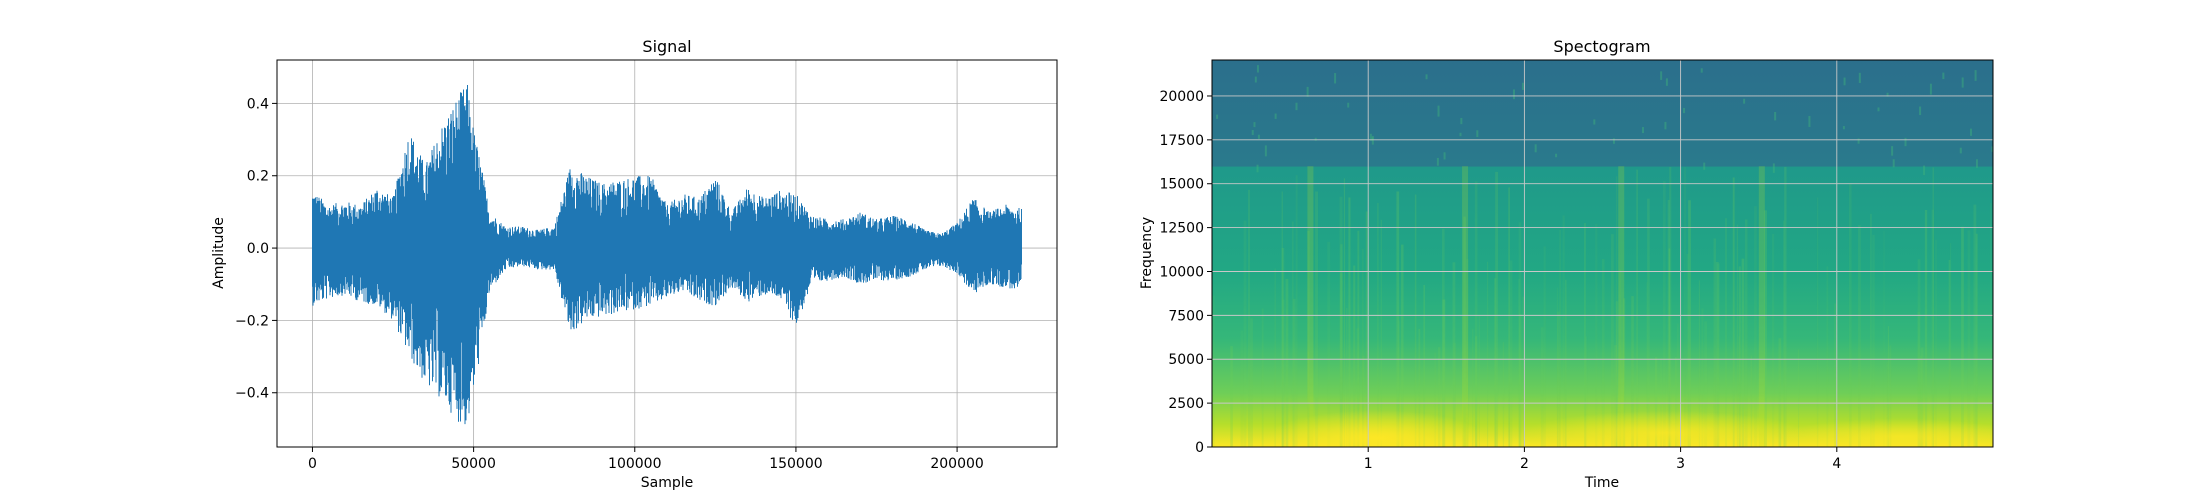 The height and width of the screenshot is (504, 2200). Describe the element at coordinates (1601, 46) in the screenshot. I see `spectrogram-title: Spectogram` at that location.